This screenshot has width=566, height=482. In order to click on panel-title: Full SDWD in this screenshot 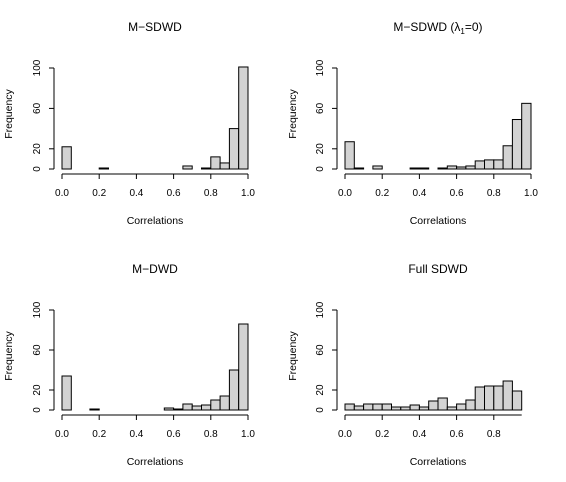, I will do `click(438, 269)`.